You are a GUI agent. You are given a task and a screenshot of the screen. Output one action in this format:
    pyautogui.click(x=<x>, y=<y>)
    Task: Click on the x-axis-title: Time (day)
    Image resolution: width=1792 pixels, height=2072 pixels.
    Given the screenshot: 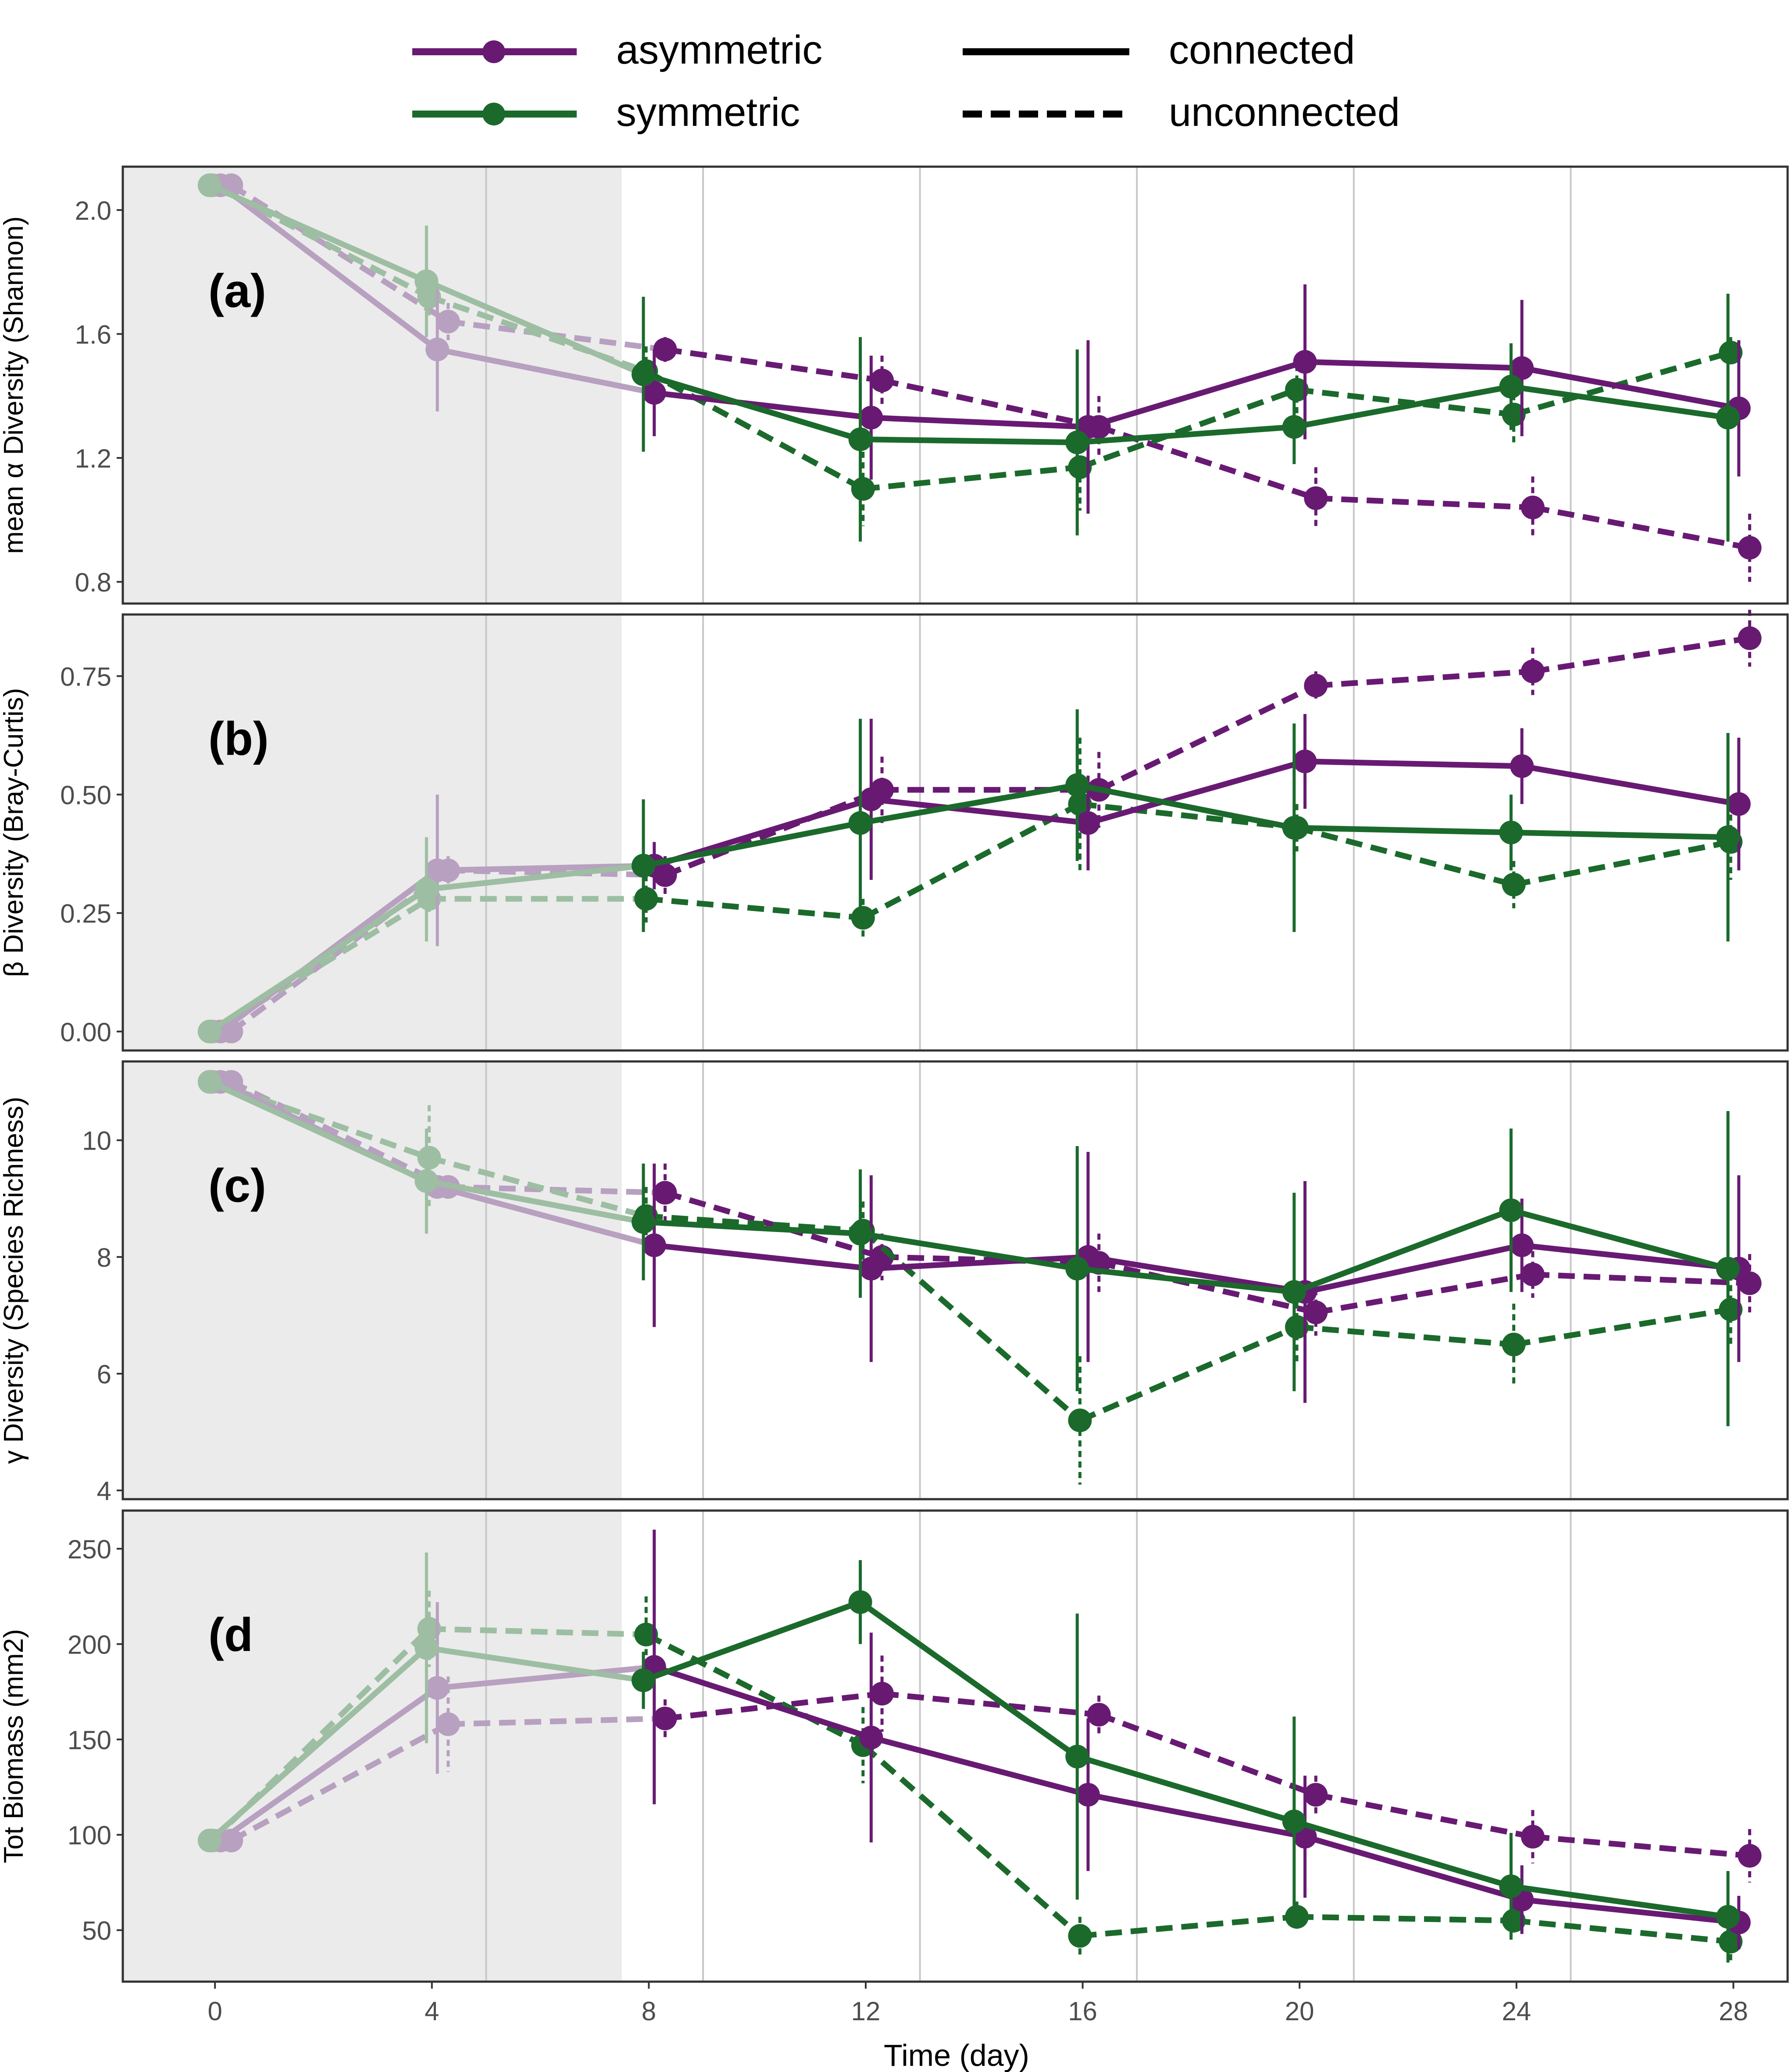 What is the action you would take?
    pyautogui.click(x=956, y=2055)
    